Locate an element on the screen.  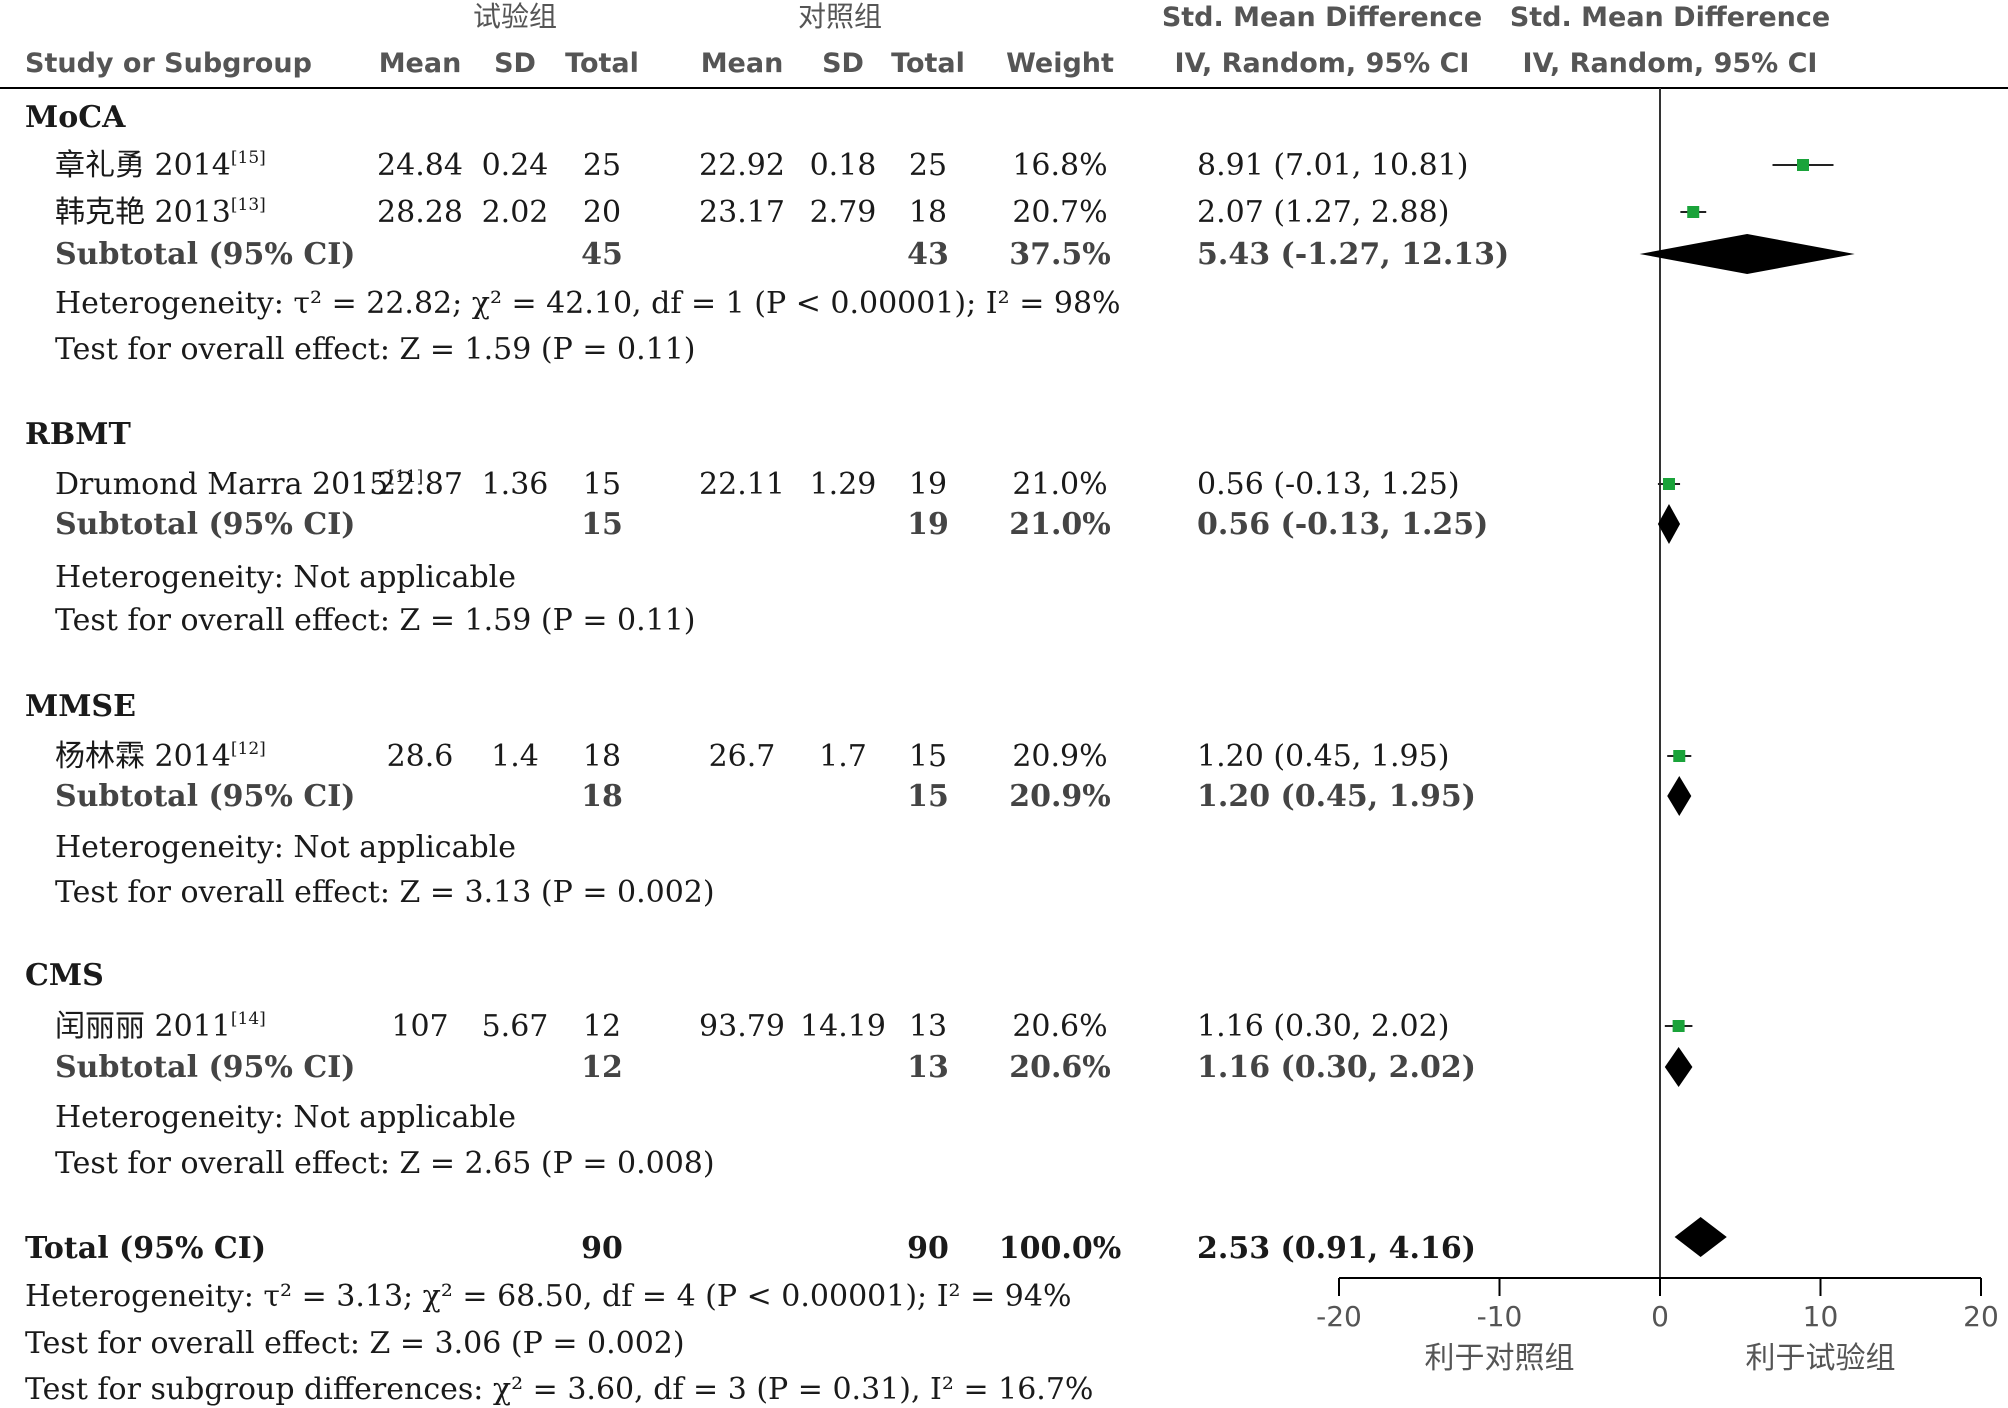
weight: 16.8% is located at coordinates (1059, 165).